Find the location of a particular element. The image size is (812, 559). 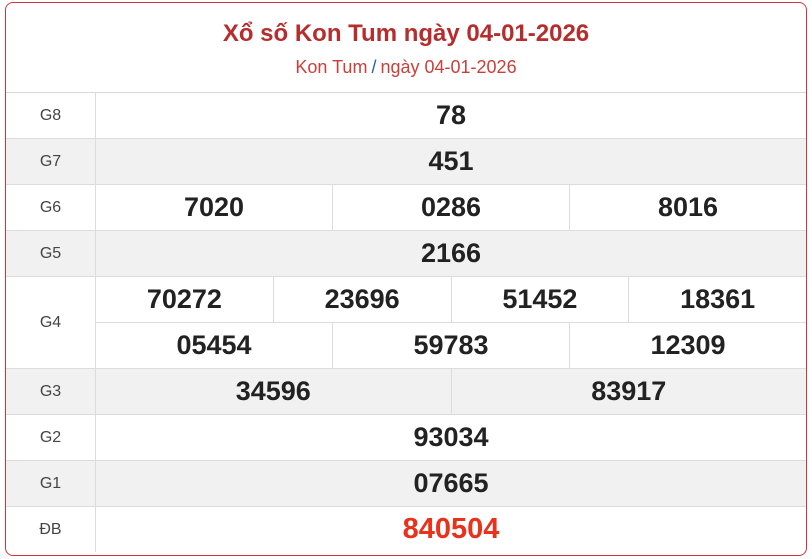

prize-number: 07665 is located at coordinates (451, 483).